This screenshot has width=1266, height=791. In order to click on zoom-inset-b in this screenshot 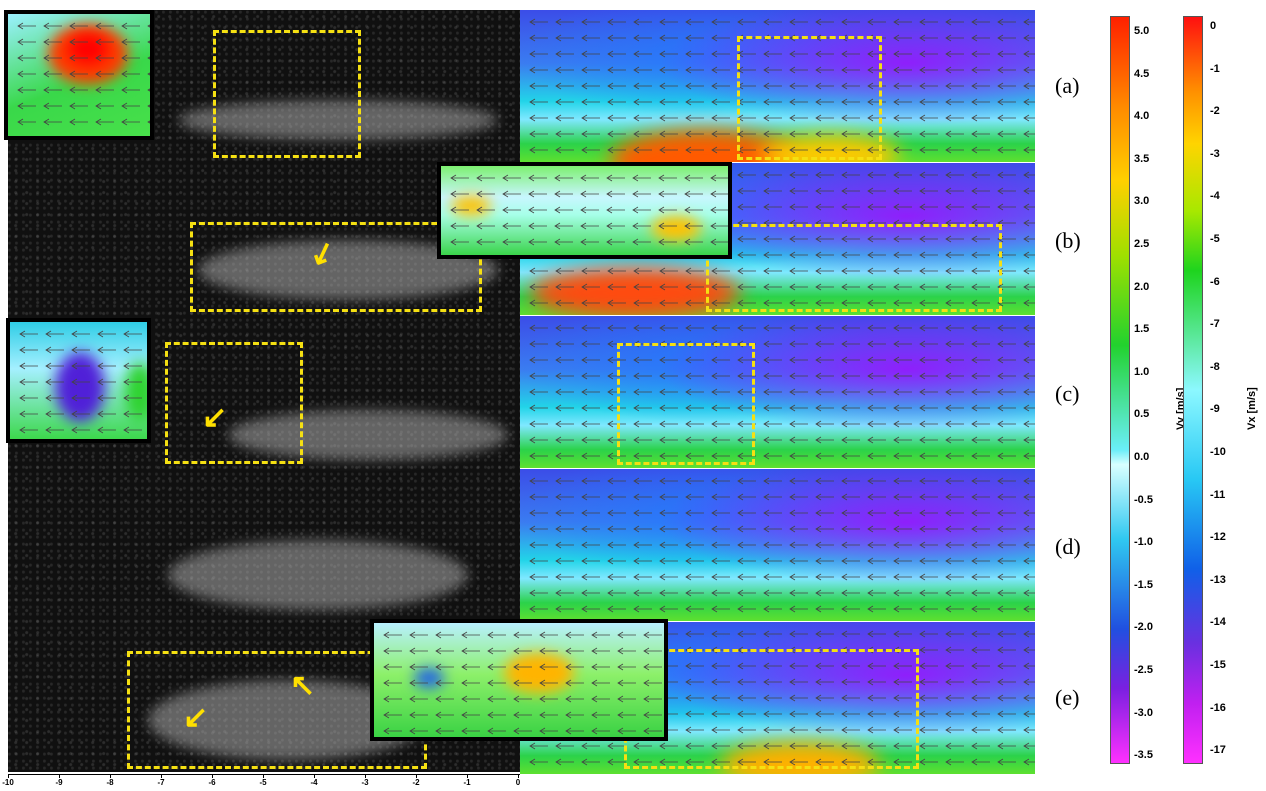, I will do `click(584, 210)`.